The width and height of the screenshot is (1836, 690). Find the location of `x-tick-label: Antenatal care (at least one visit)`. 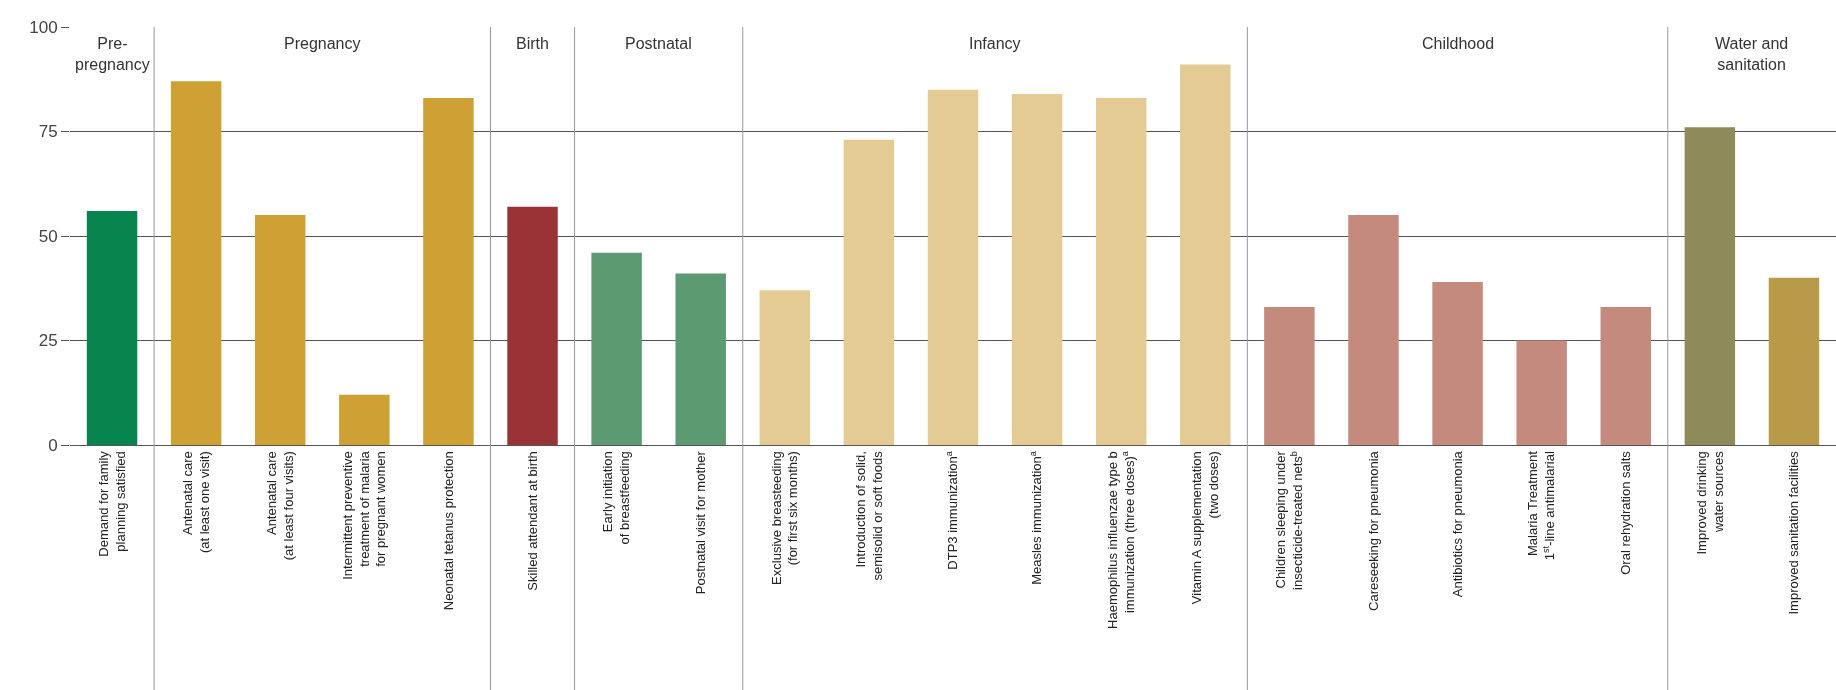

x-tick-label: Antenatal care (at least one visit) is located at coordinates (195, 502).